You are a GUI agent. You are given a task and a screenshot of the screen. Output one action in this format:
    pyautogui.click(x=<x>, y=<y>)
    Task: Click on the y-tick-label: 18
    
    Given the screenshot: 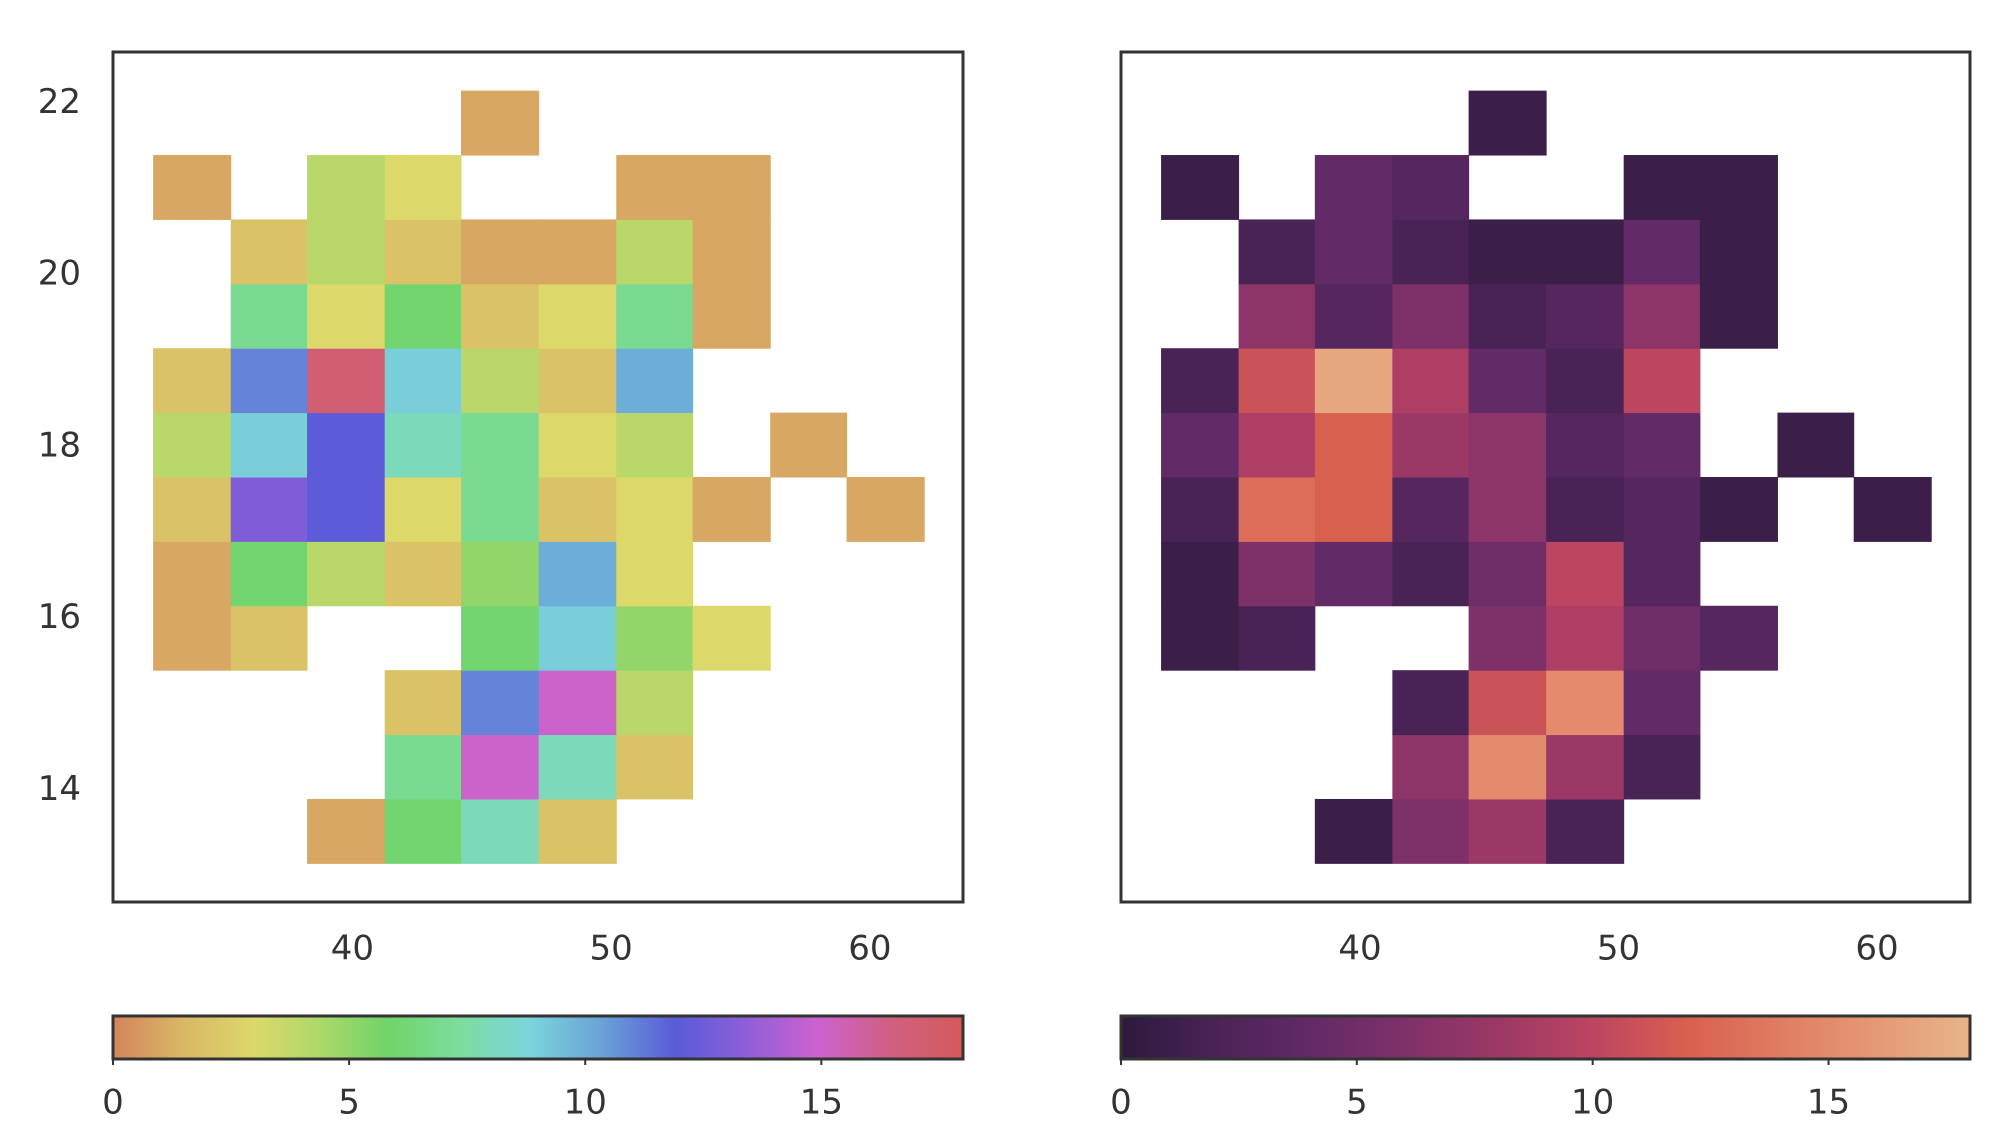 What is the action you would take?
    pyautogui.click(x=59, y=445)
    